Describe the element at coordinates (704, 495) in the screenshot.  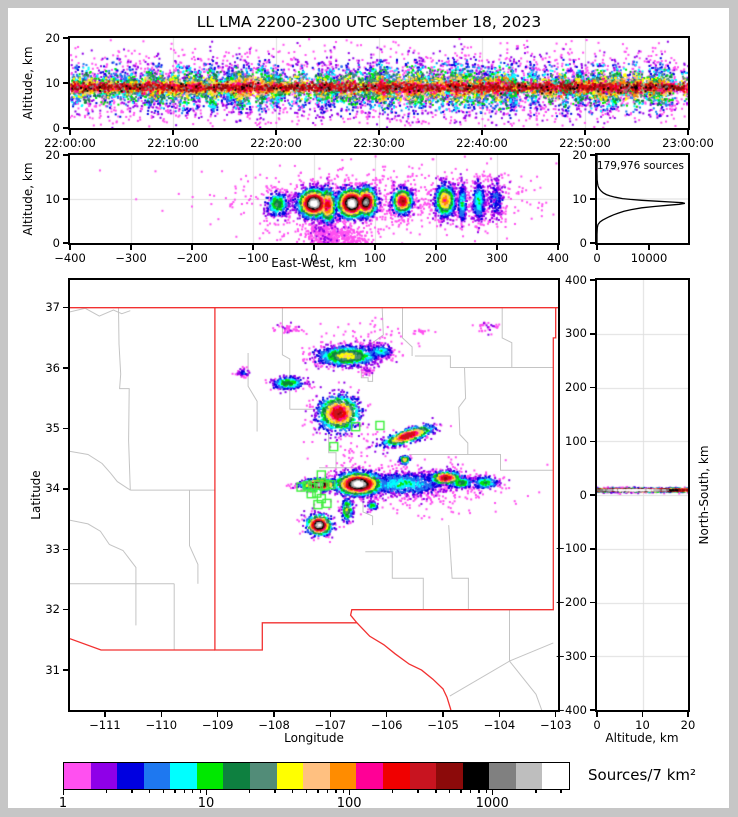
I see `ns-panel-ylabel: North-South, km` at that location.